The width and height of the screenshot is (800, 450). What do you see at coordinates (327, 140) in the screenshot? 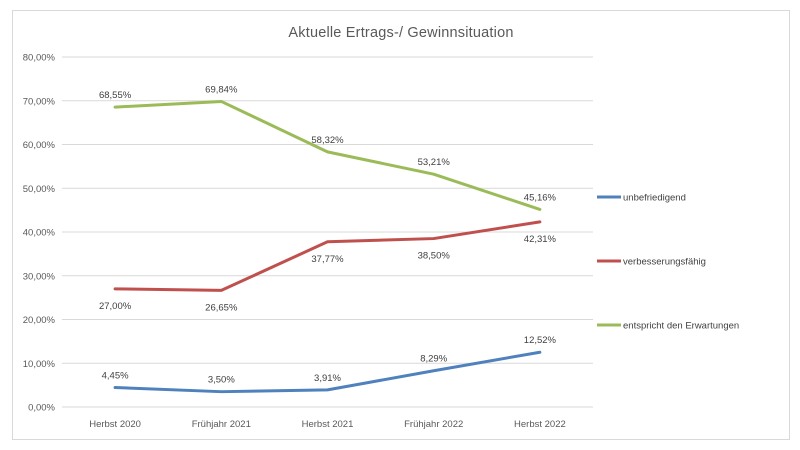
I see `data-label: 58,32%` at bounding box center [327, 140].